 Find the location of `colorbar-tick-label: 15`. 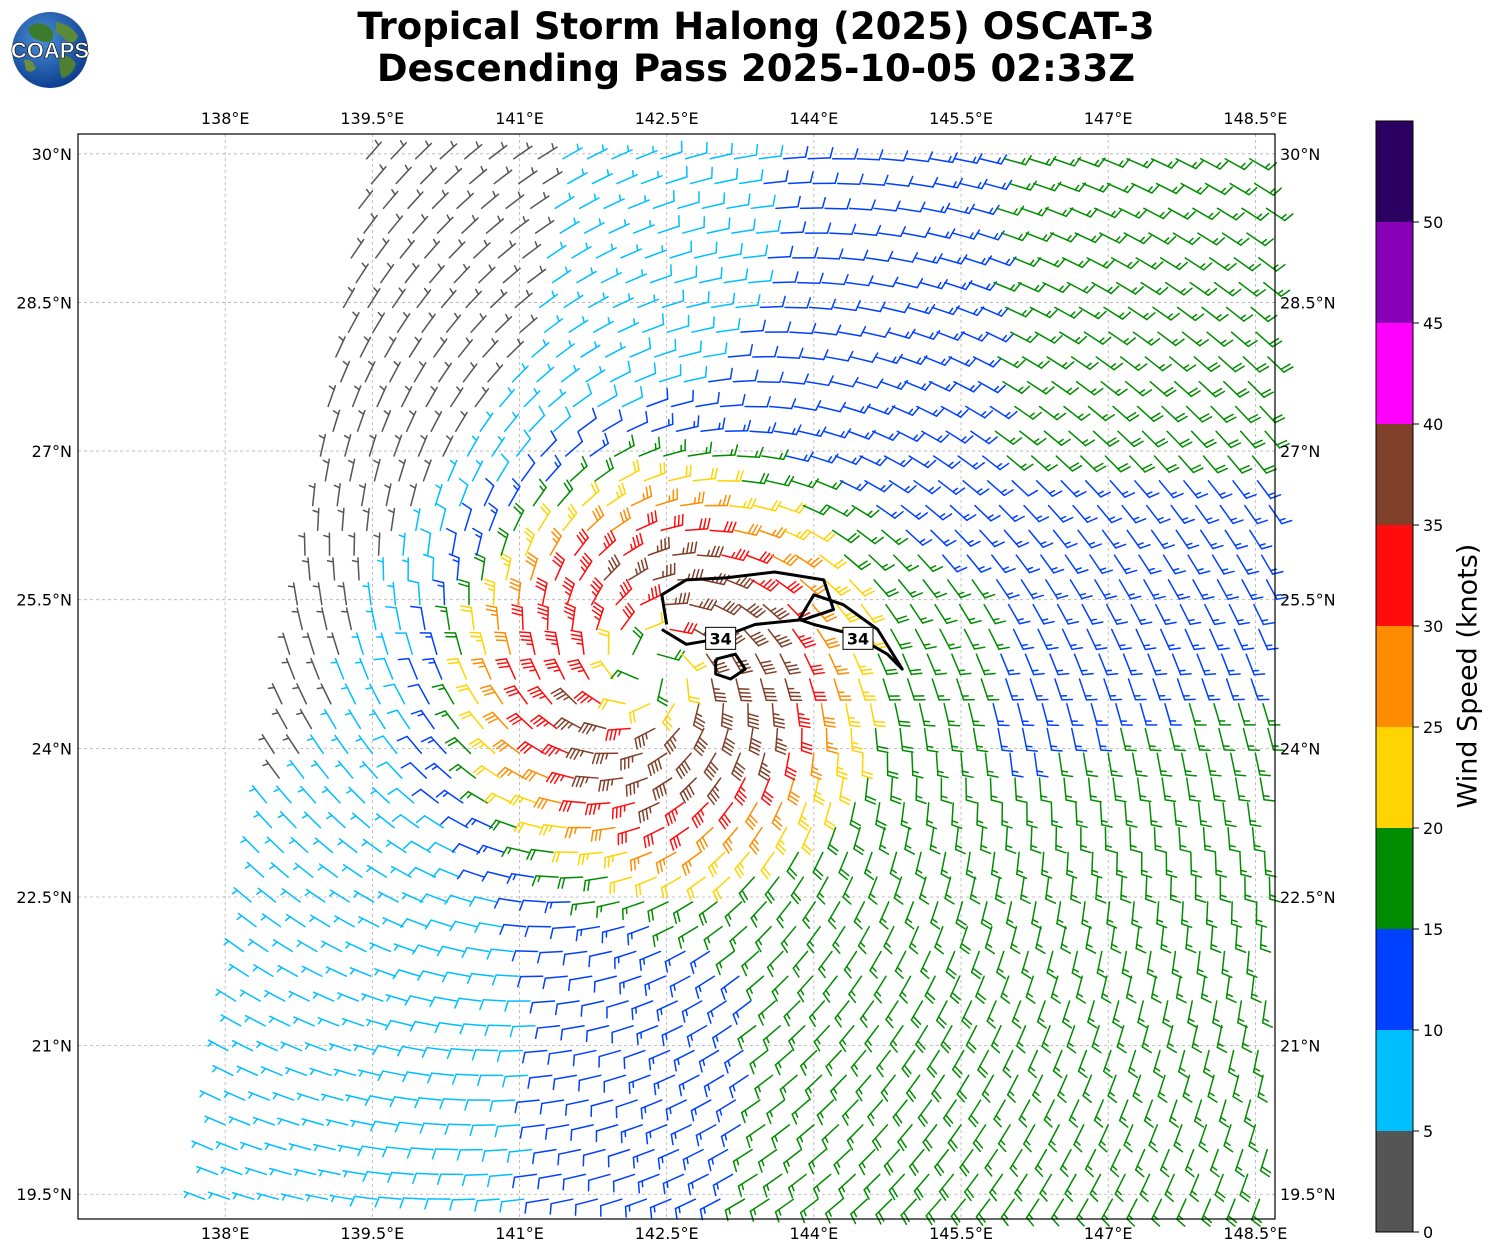

colorbar-tick-label: 15 is located at coordinates (1433, 929).